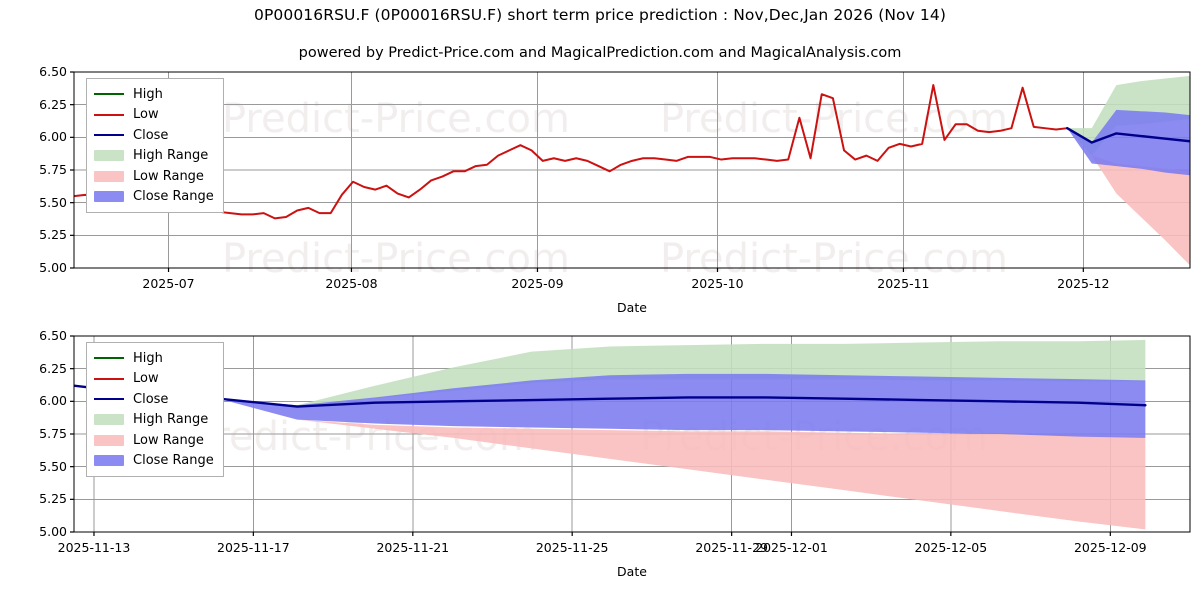 The height and width of the screenshot is (600, 1200). Describe the element at coordinates (53, 335) in the screenshot. I see `bottom-panel-y-tick: 6.50` at that location.